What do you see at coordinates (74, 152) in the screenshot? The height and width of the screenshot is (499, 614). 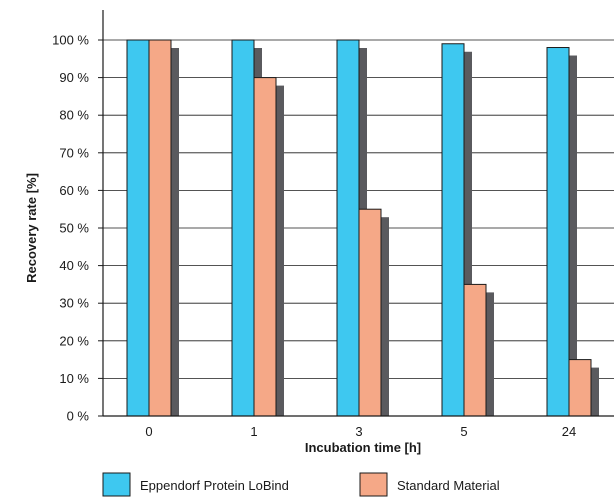 I see `y-tick-label: 70 %` at bounding box center [74, 152].